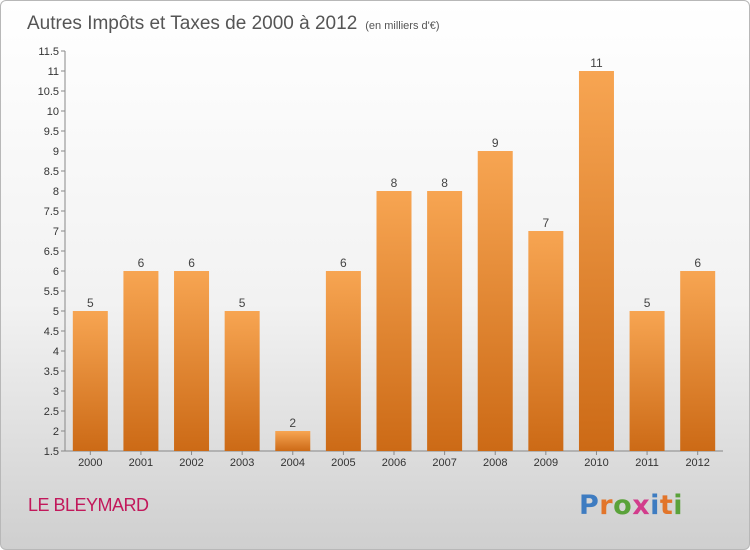  Describe the element at coordinates (51, 372) in the screenshot. I see `y-tick-label: 3.5` at that location.